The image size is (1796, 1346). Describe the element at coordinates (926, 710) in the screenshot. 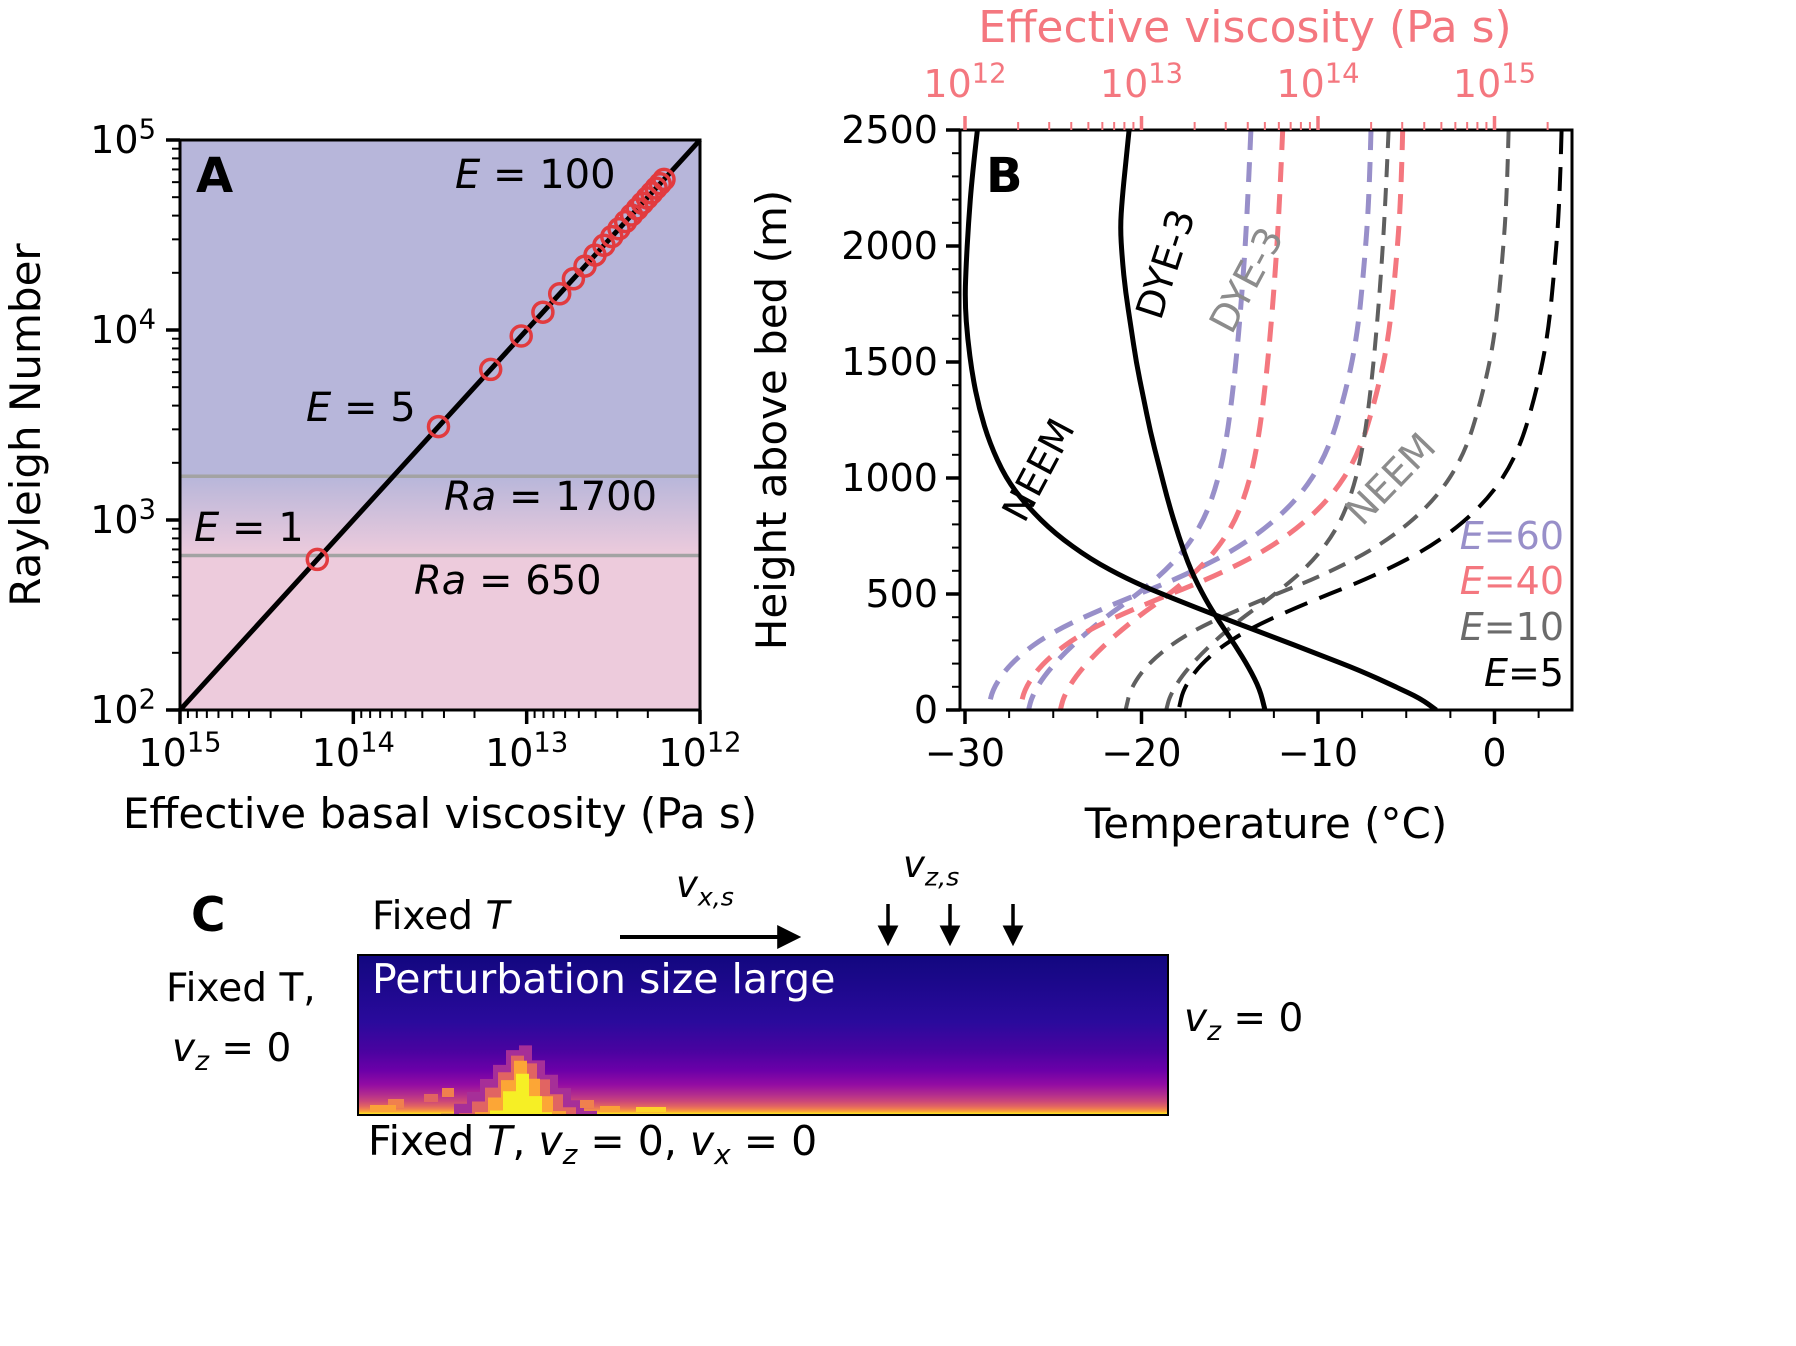

I see `panel-b-y-tick: 0` at that location.